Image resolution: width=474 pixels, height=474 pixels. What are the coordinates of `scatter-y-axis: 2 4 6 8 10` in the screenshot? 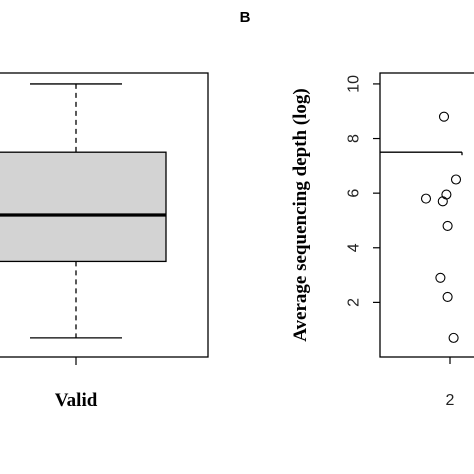 It's located at (363, 191).